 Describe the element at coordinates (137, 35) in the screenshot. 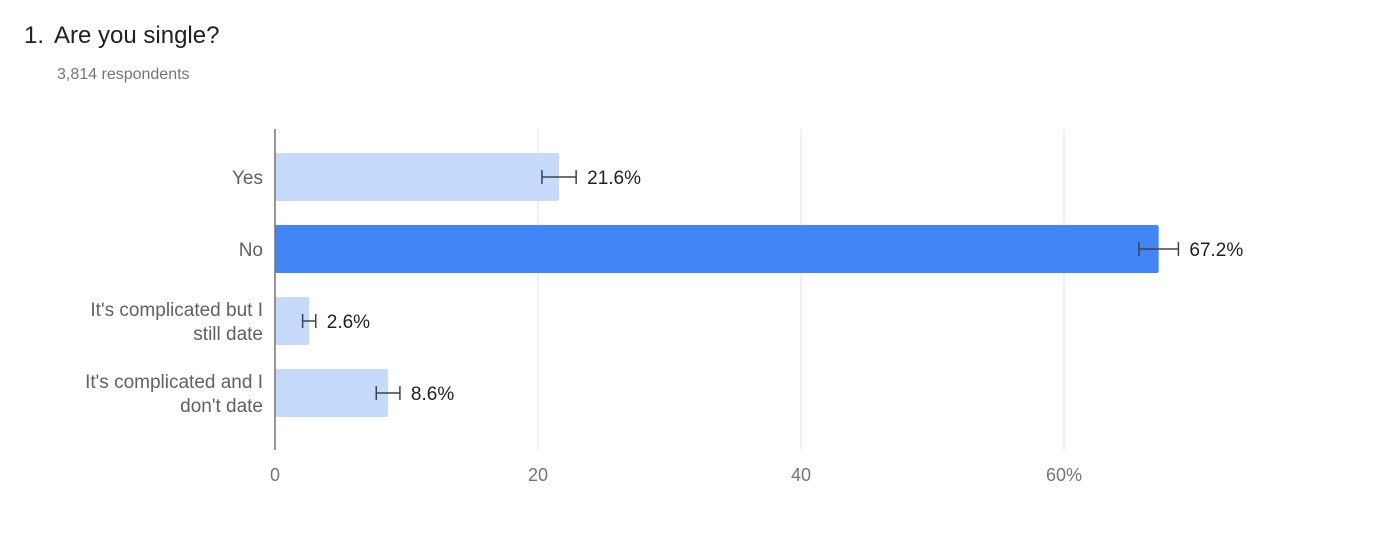

I see `question-text: Are you single?` at that location.